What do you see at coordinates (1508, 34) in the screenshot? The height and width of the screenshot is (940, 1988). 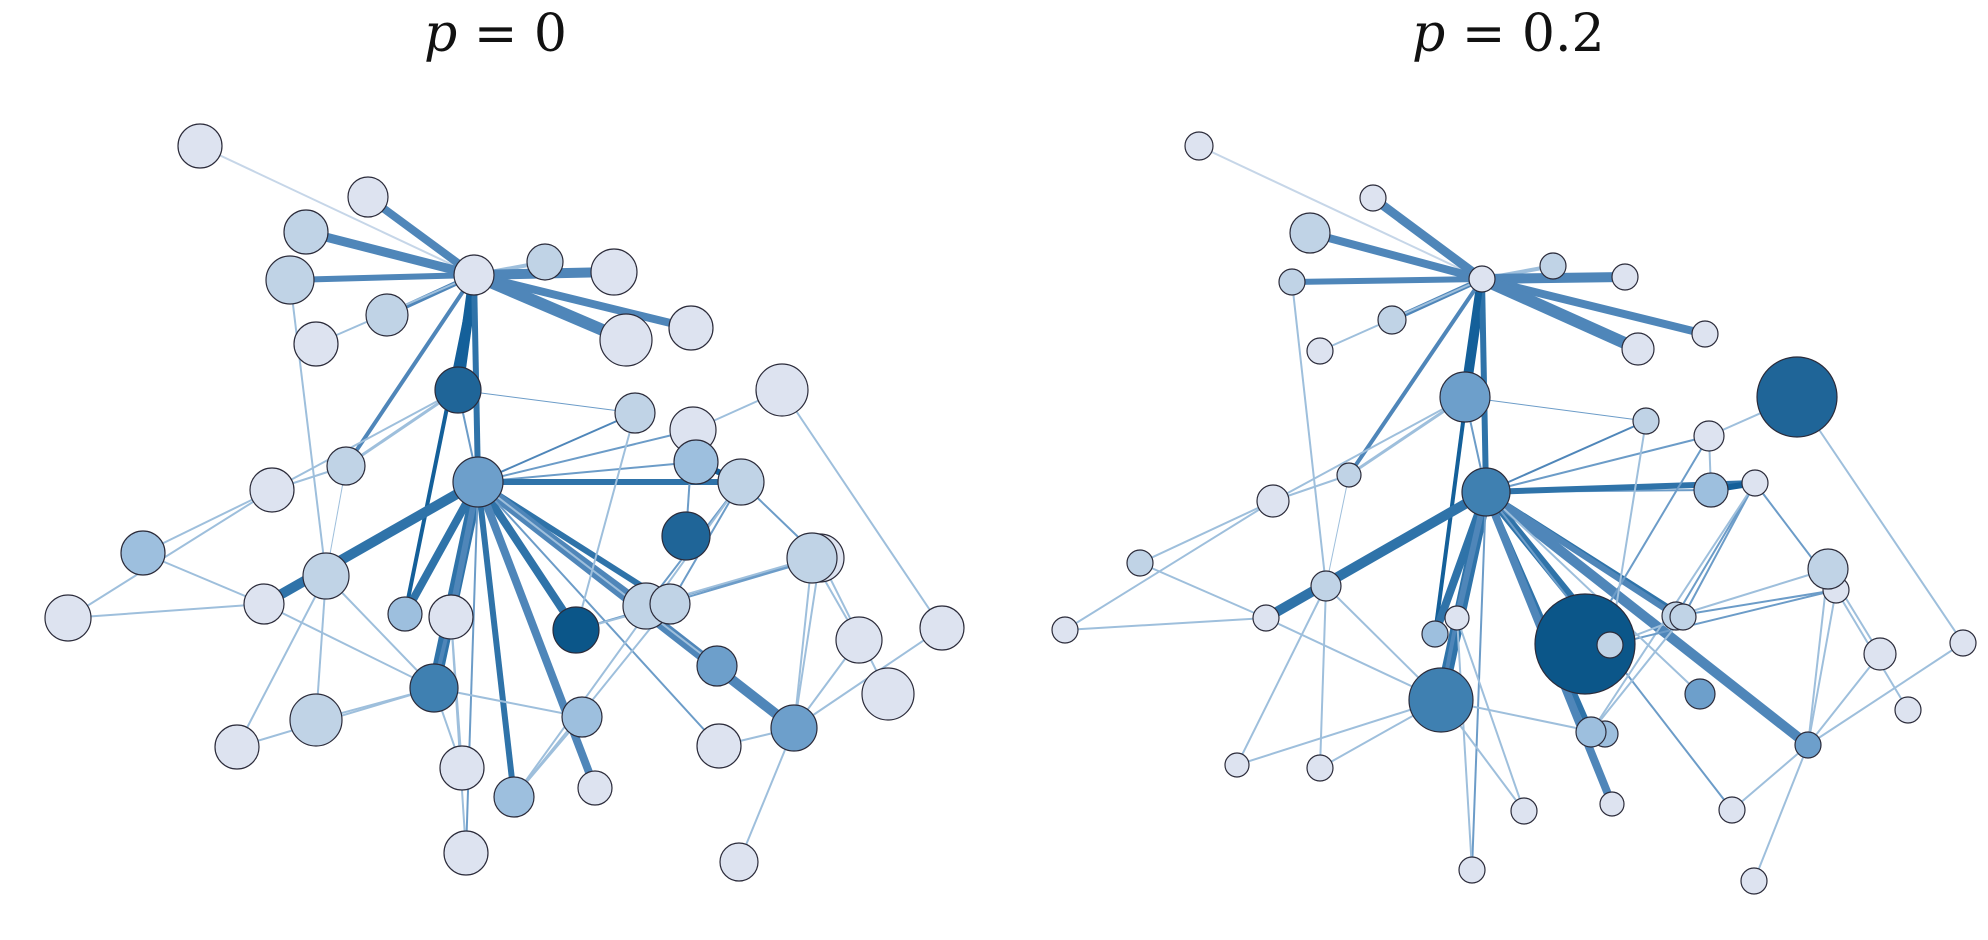 I see `panel-title-right: p = 0.2` at bounding box center [1508, 34].